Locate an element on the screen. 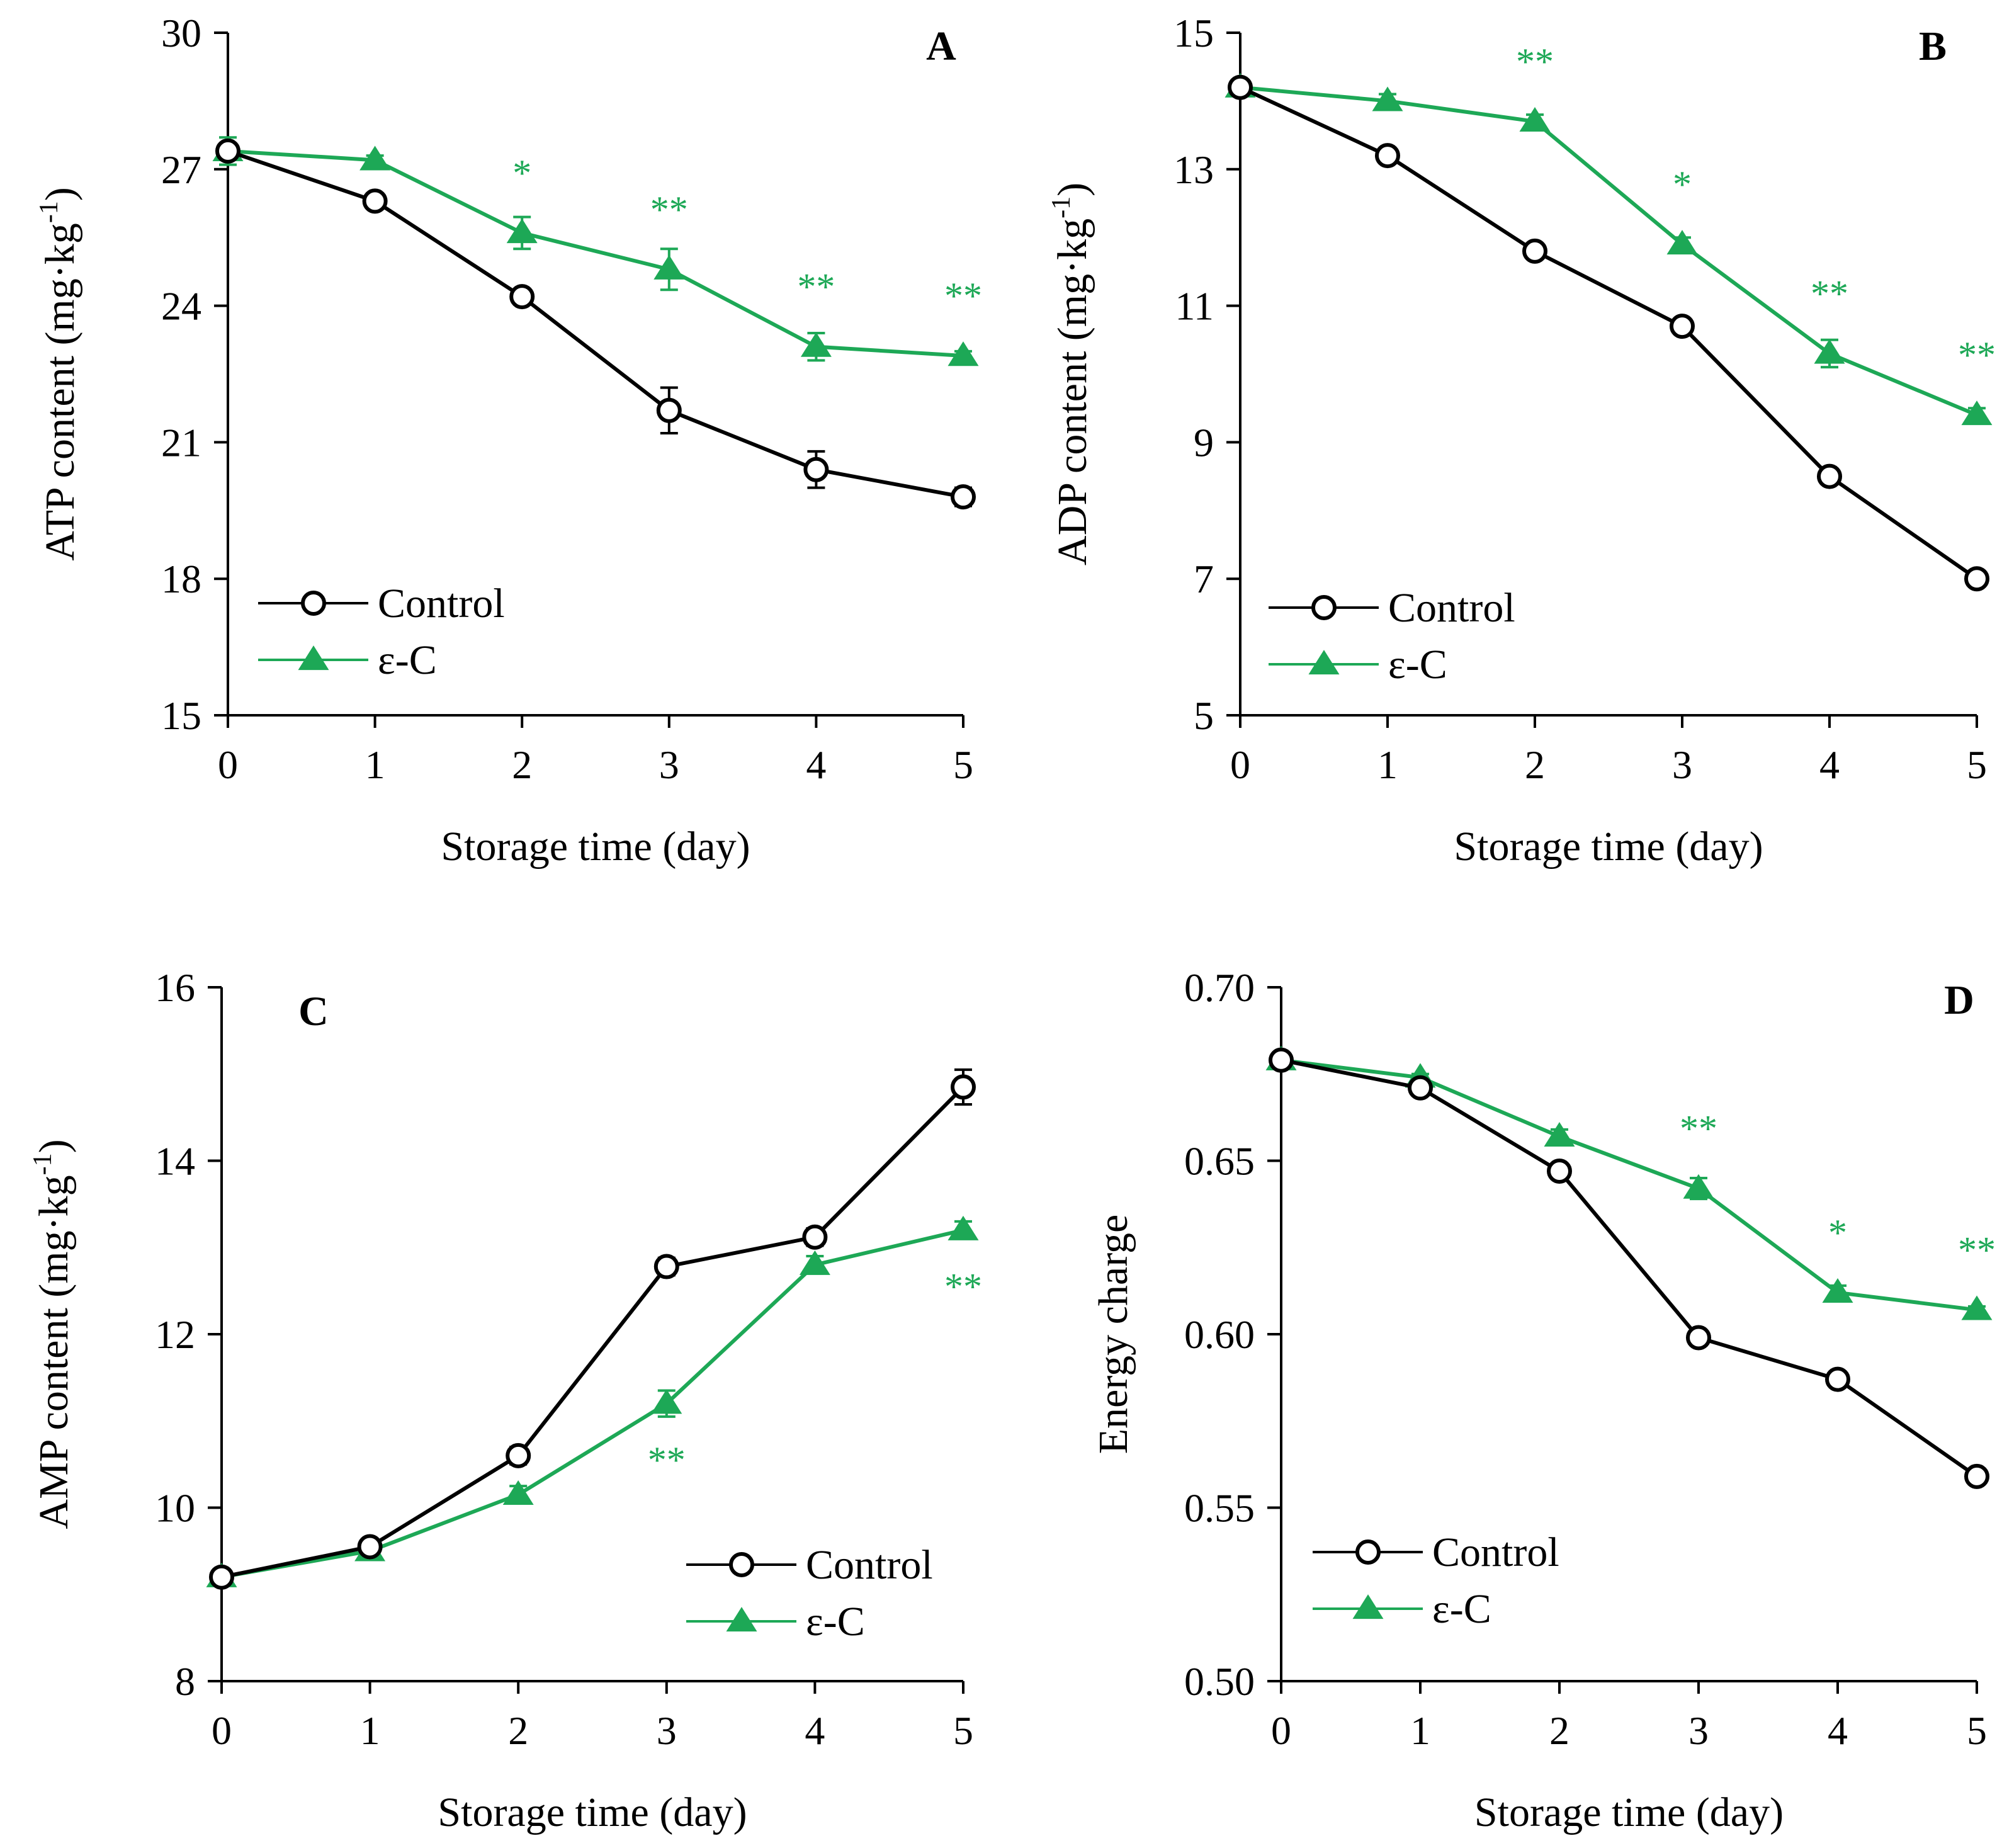 The height and width of the screenshot is (1848, 2002). y-tick-label: 0.60 is located at coordinates (1219, 1334).